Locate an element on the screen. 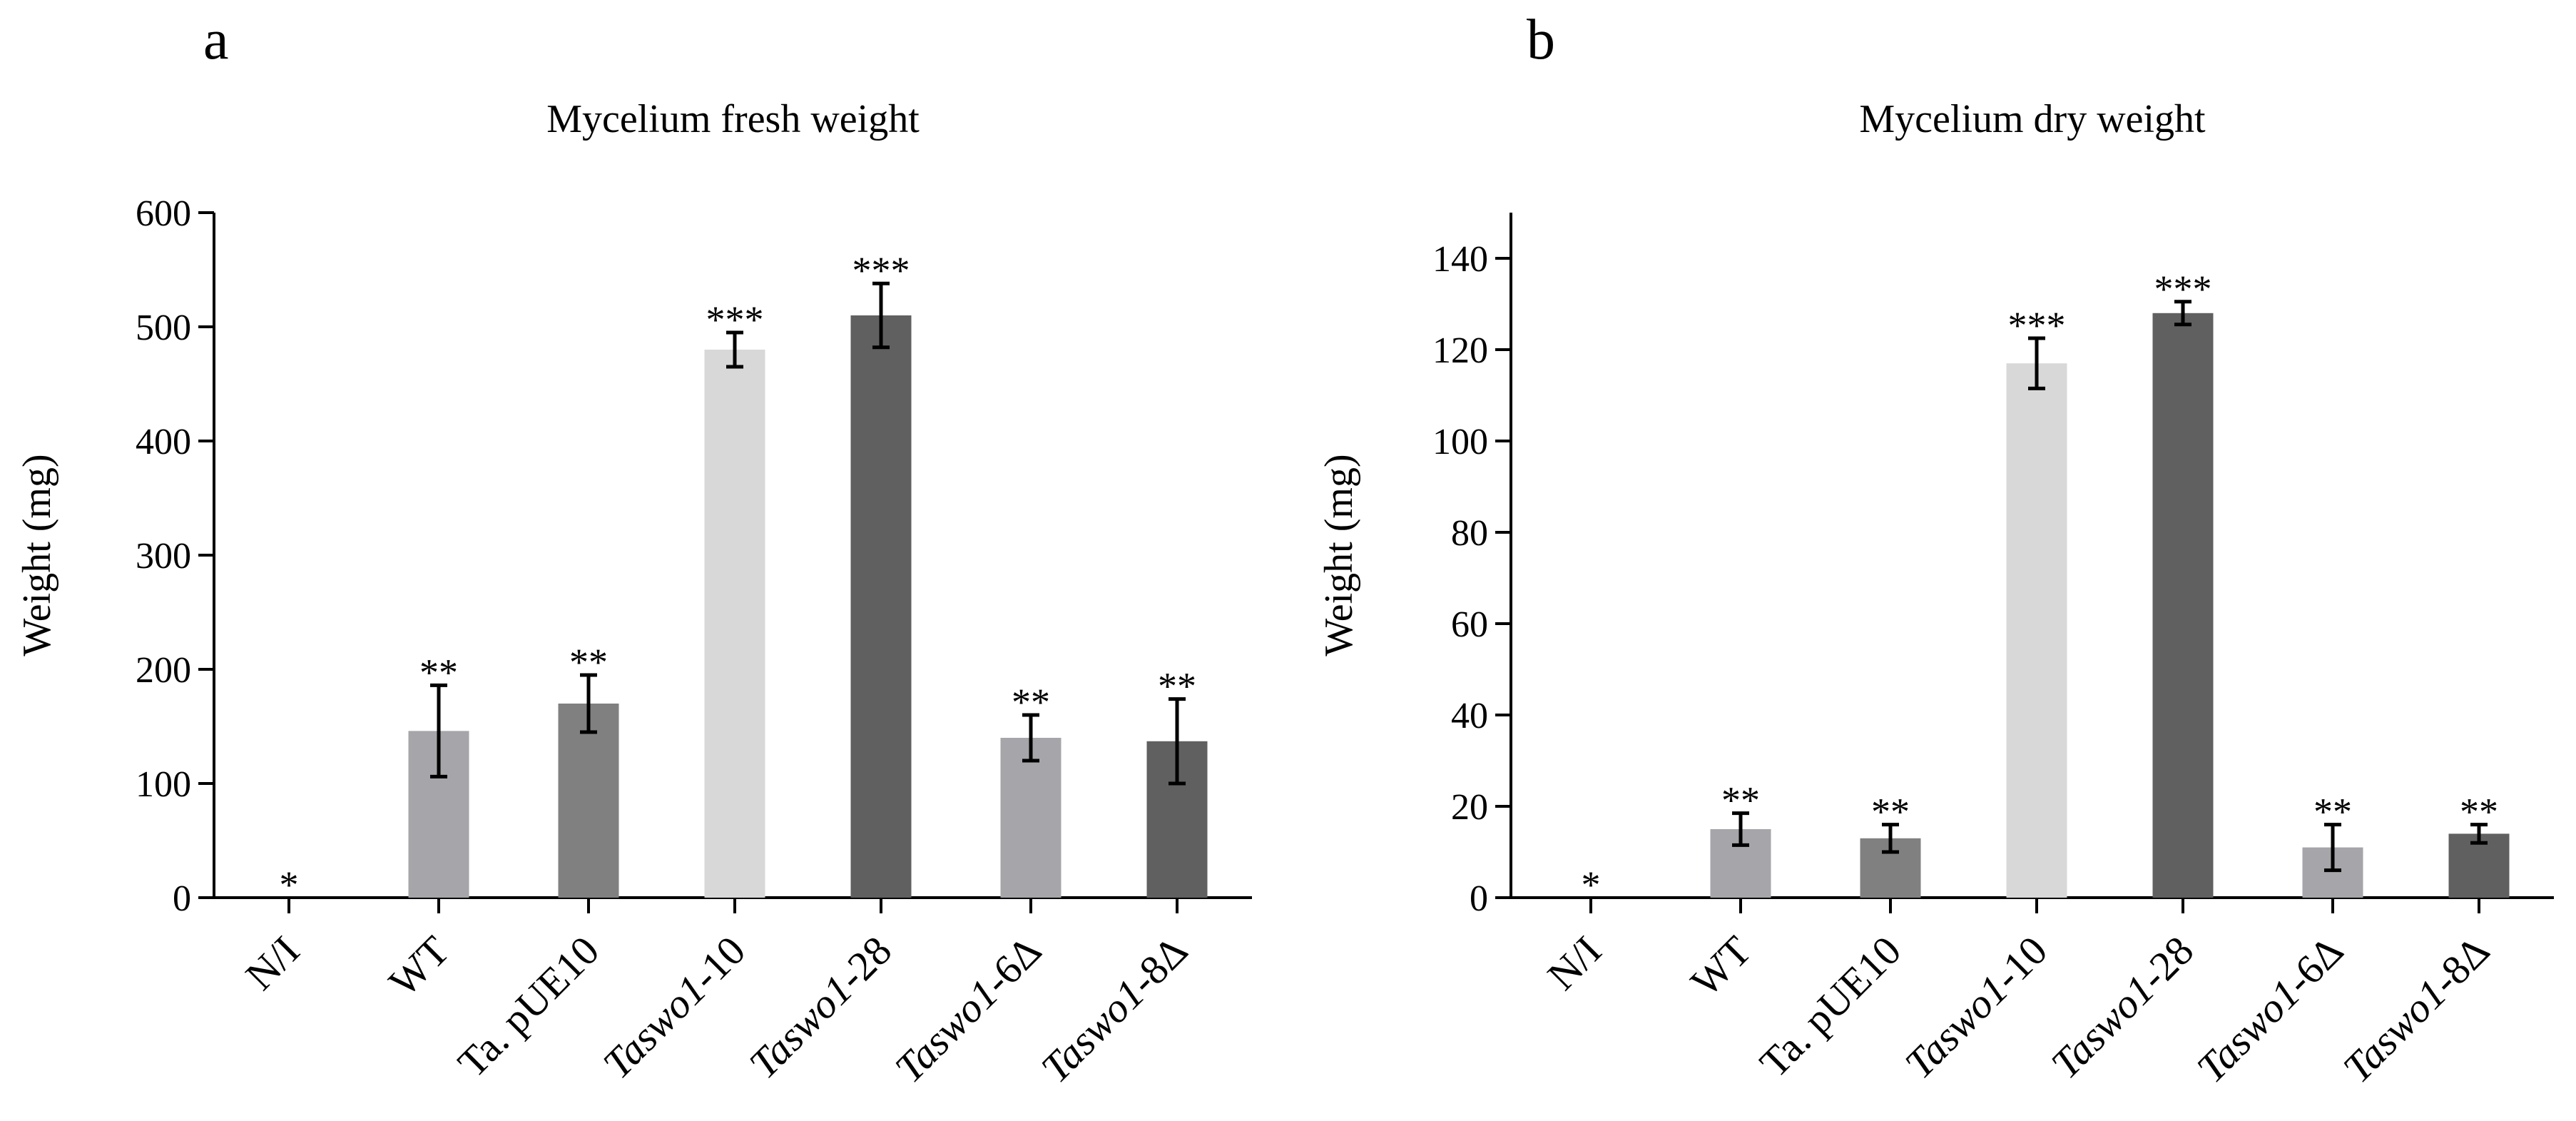  panel-b-y-tick-label: 120 is located at coordinates (1460, 350).